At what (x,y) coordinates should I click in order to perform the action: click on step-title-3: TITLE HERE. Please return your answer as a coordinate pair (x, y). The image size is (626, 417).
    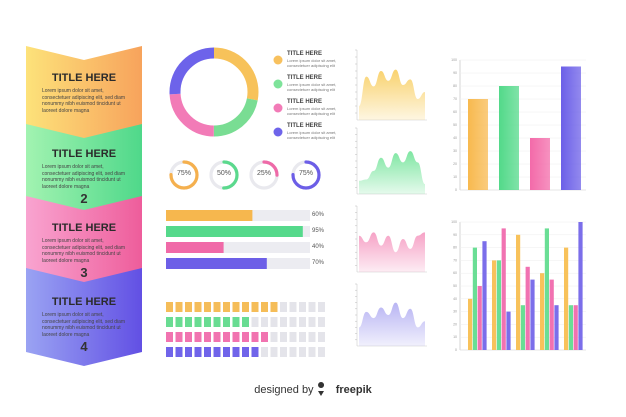
    Looking at the image, I should click on (84, 228).